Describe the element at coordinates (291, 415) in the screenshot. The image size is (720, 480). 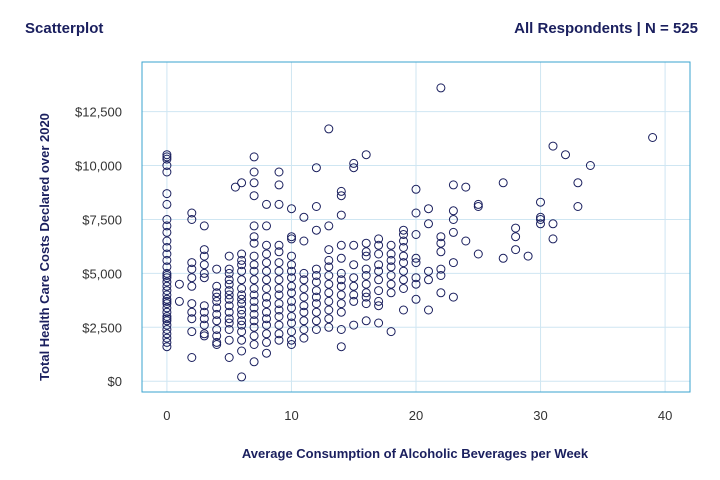
I see `x-tick-label: 10` at that location.